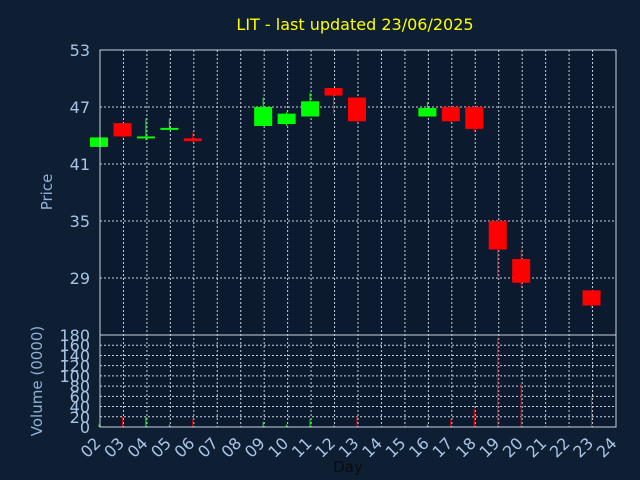  What do you see at coordinates (80, 164) in the screenshot?
I see `y-tick-label: 41` at bounding box center [80, 164].